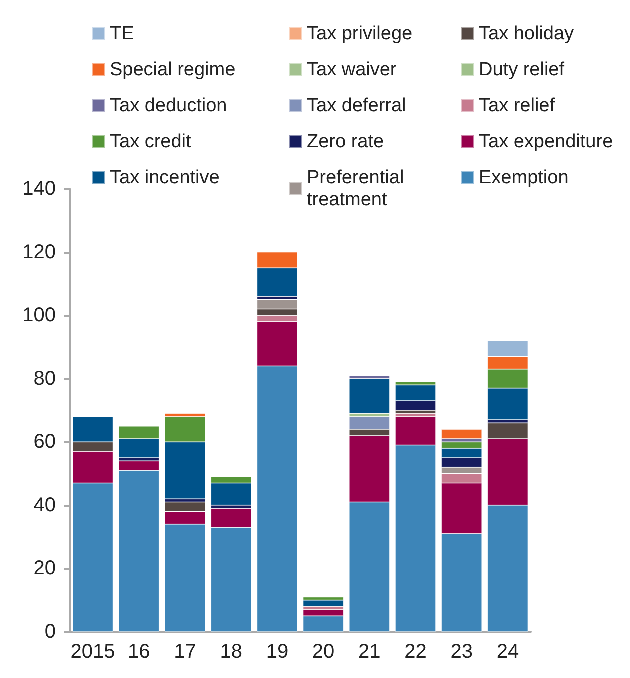  Describe the element at coordinates (45, 379) in the screenshot. I see `y-tick-label: 80` at that location.